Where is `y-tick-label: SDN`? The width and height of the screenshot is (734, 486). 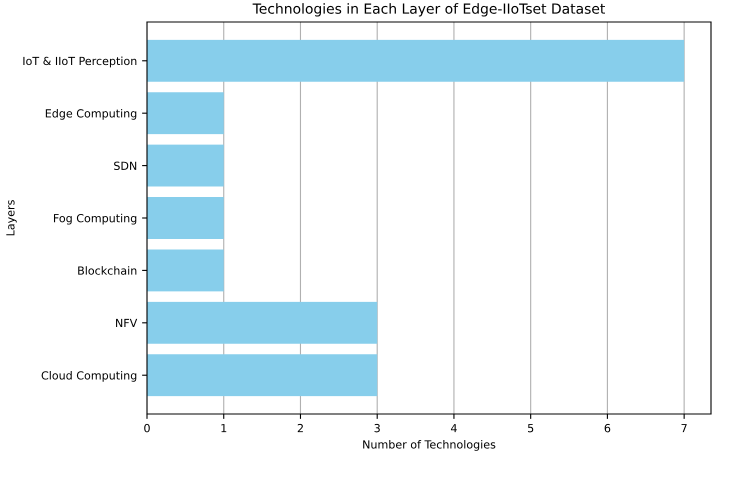 y-tick-label: SDN is located at coordinates (125, 166).